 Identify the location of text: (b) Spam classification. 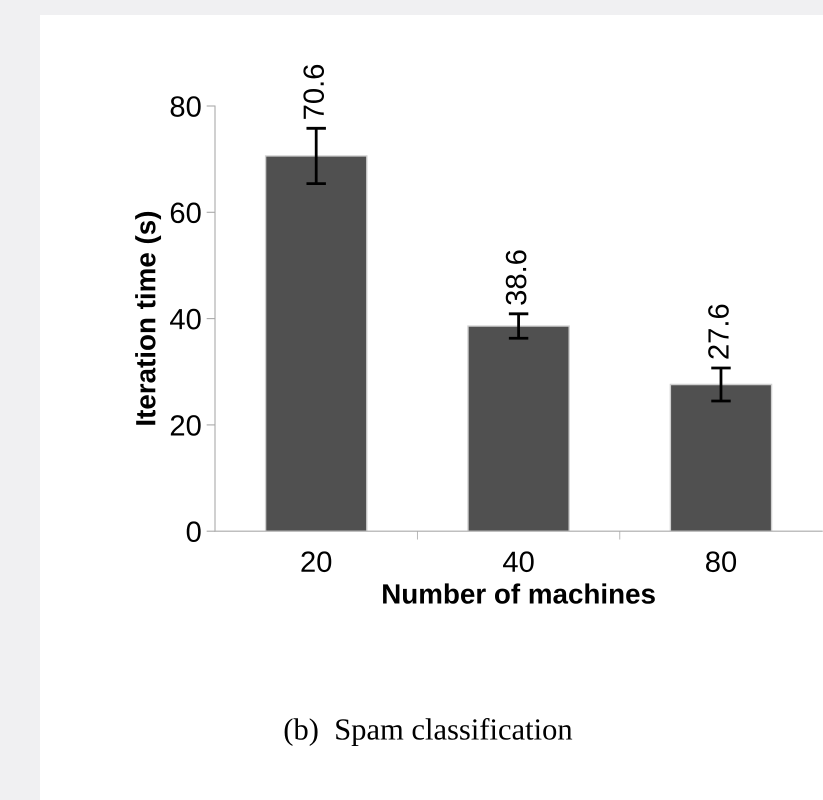
(428, 732).